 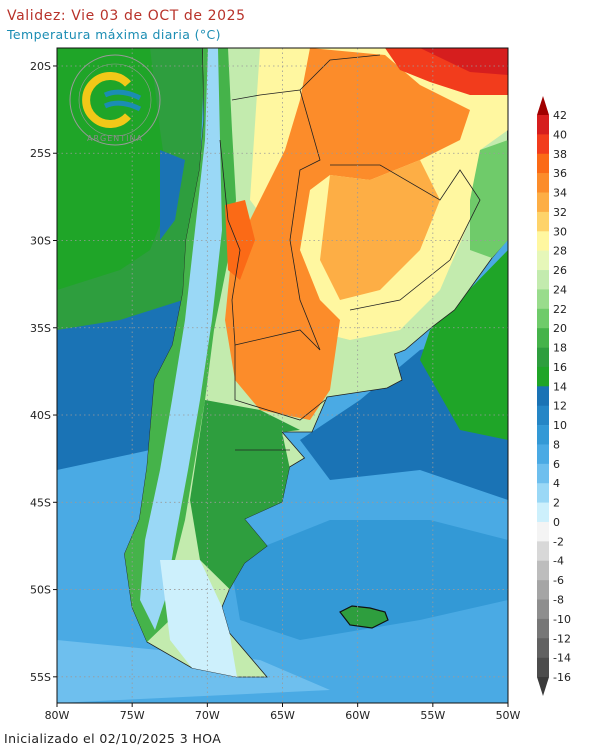 I want to click on logo: ARGENTINA, so click(x=115, y=100).